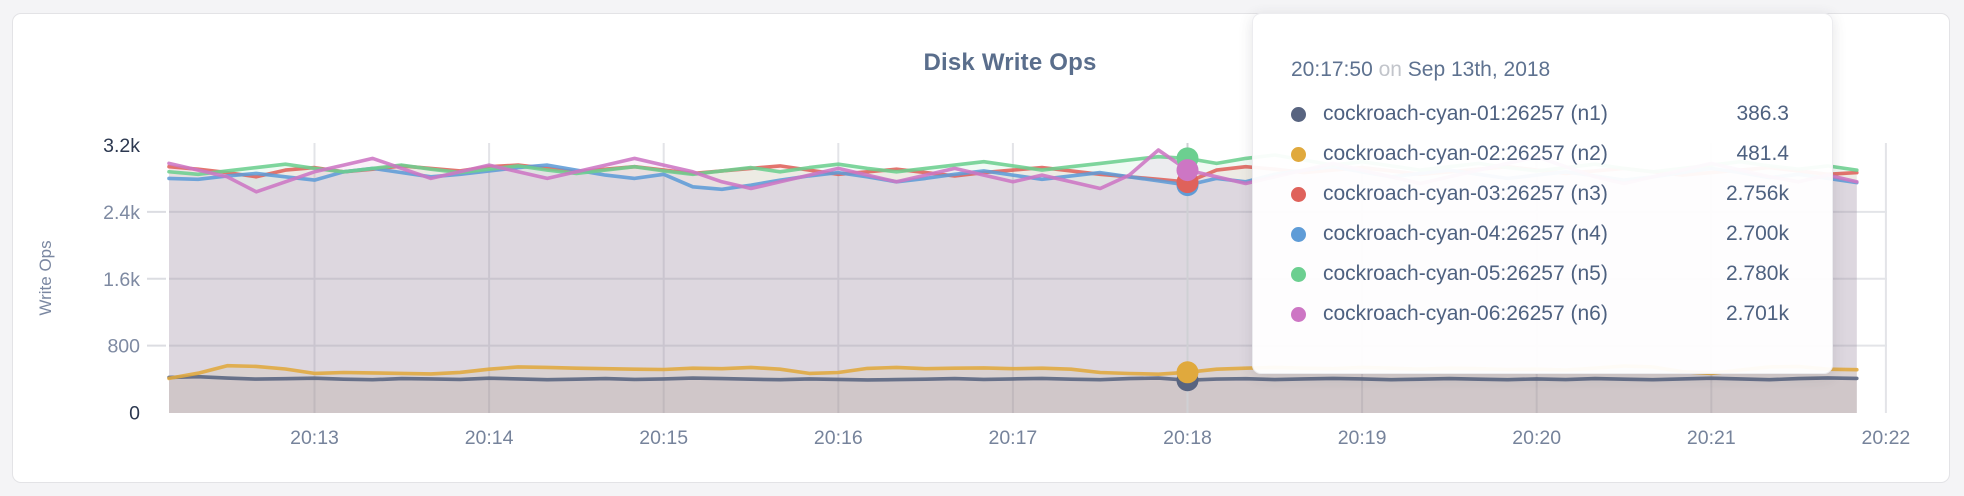  What do you see at coordinates (1465, 313) in the screenshot?
I see `series-name: cockroach-cyan-06:26257 (n6)` at bounding box center [1465, 313].